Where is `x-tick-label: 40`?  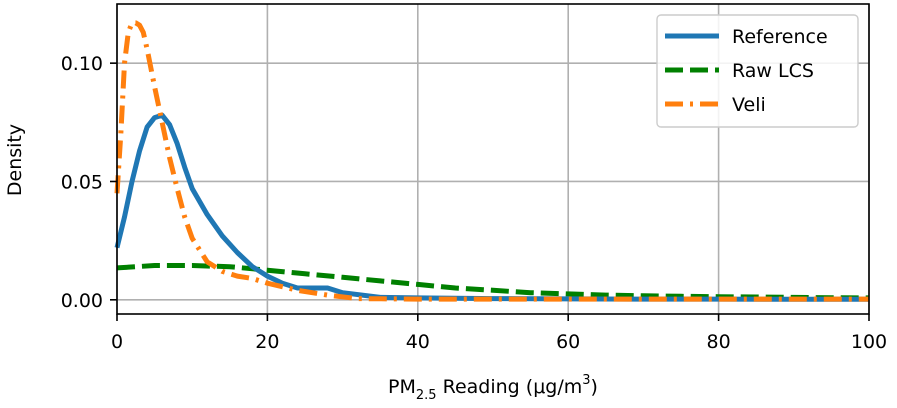
x-tick-label: 40 is located at coordinates (418, 342).